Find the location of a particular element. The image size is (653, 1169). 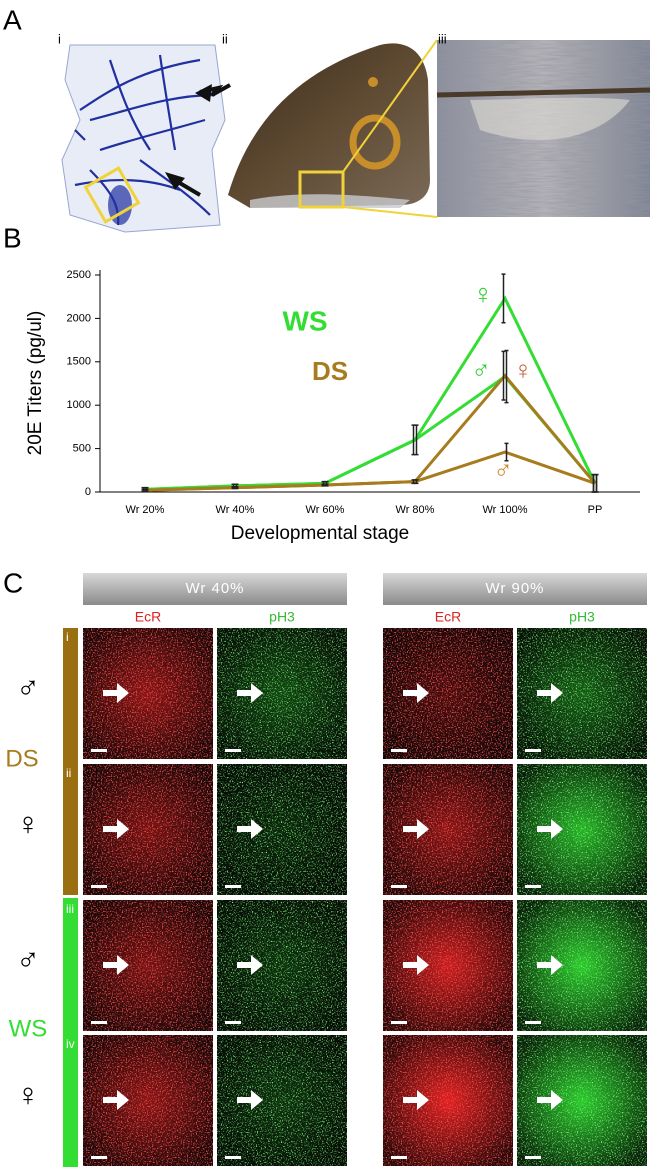

group-label: DS is located at coordinates (21, 758).